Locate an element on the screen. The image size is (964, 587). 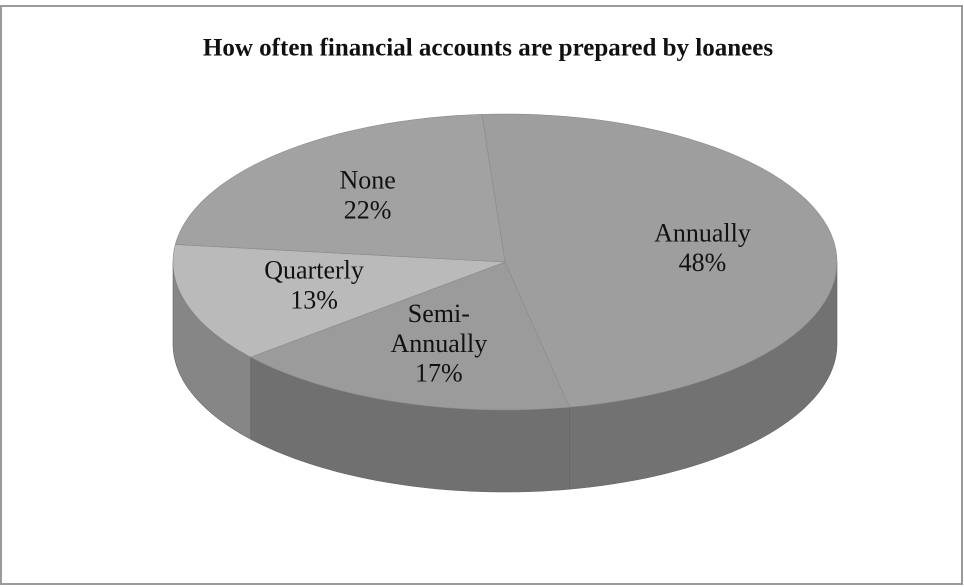
slice-label: Semi-Annually is located at coordinates (438, 328).